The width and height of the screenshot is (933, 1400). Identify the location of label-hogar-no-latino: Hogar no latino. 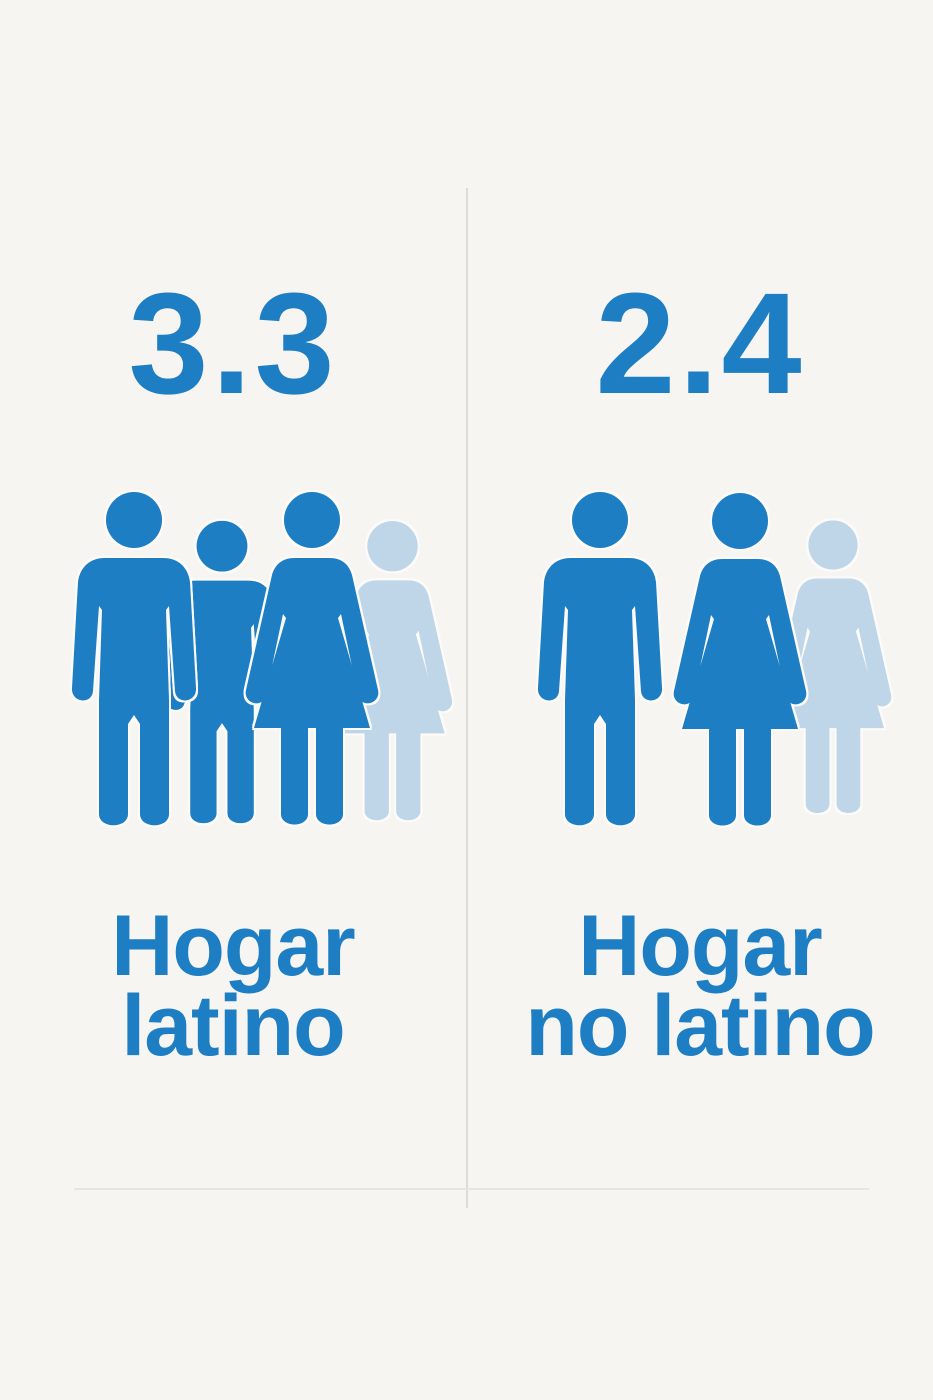
(700, 986).